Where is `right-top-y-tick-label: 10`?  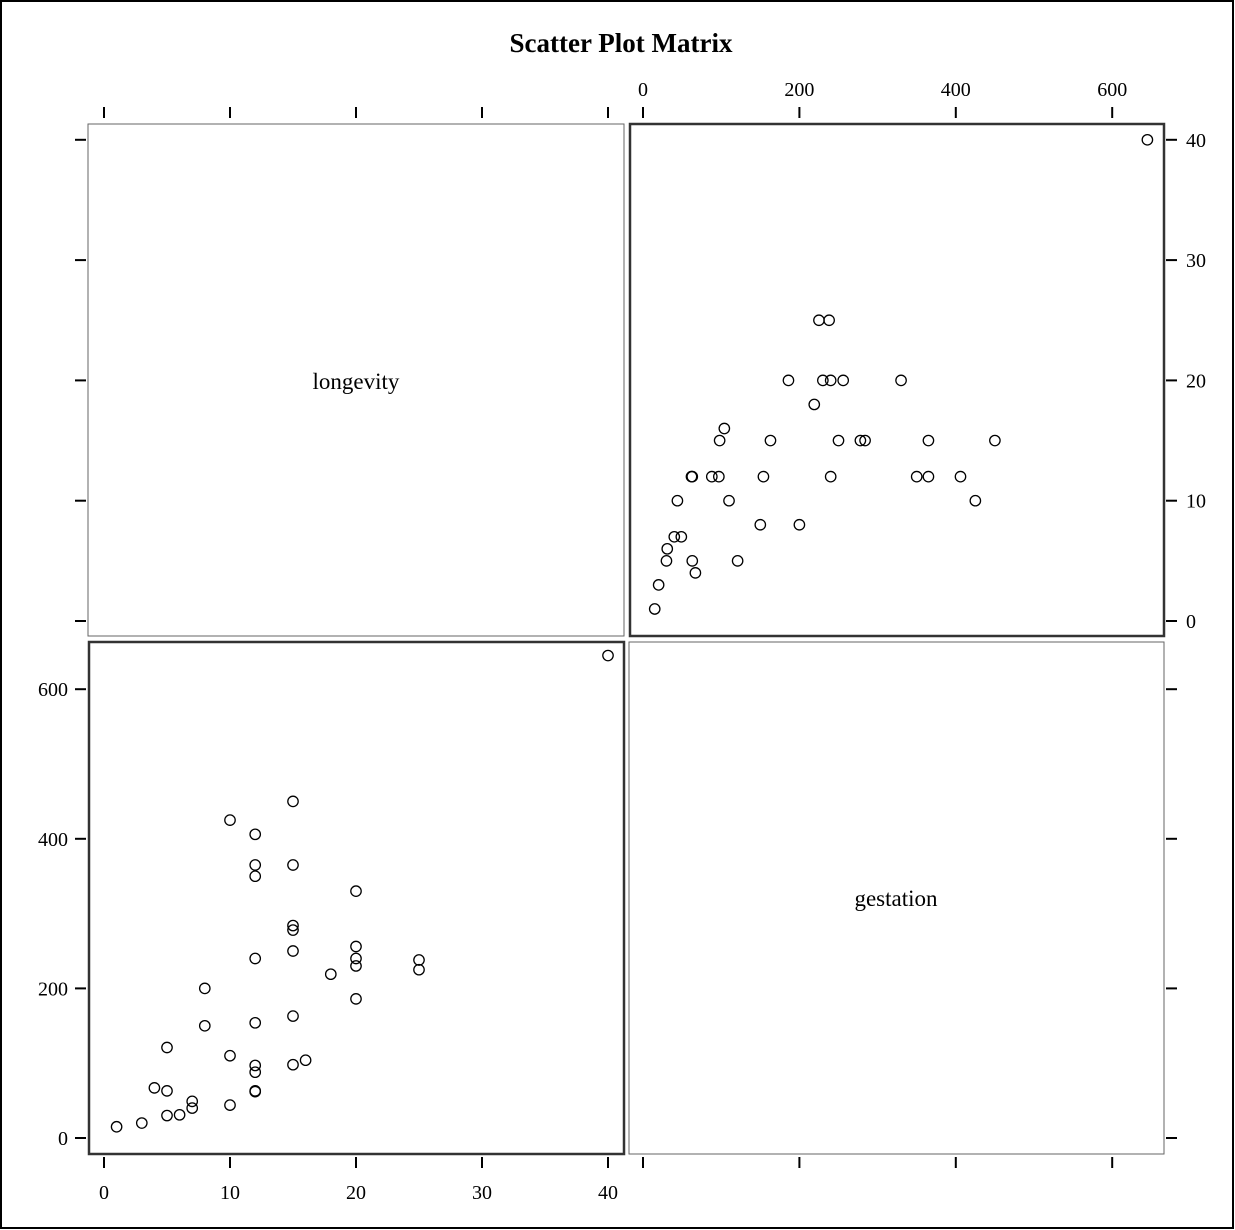 right-top-y-tick-label: 10 is located at coordinates (1196, 502).